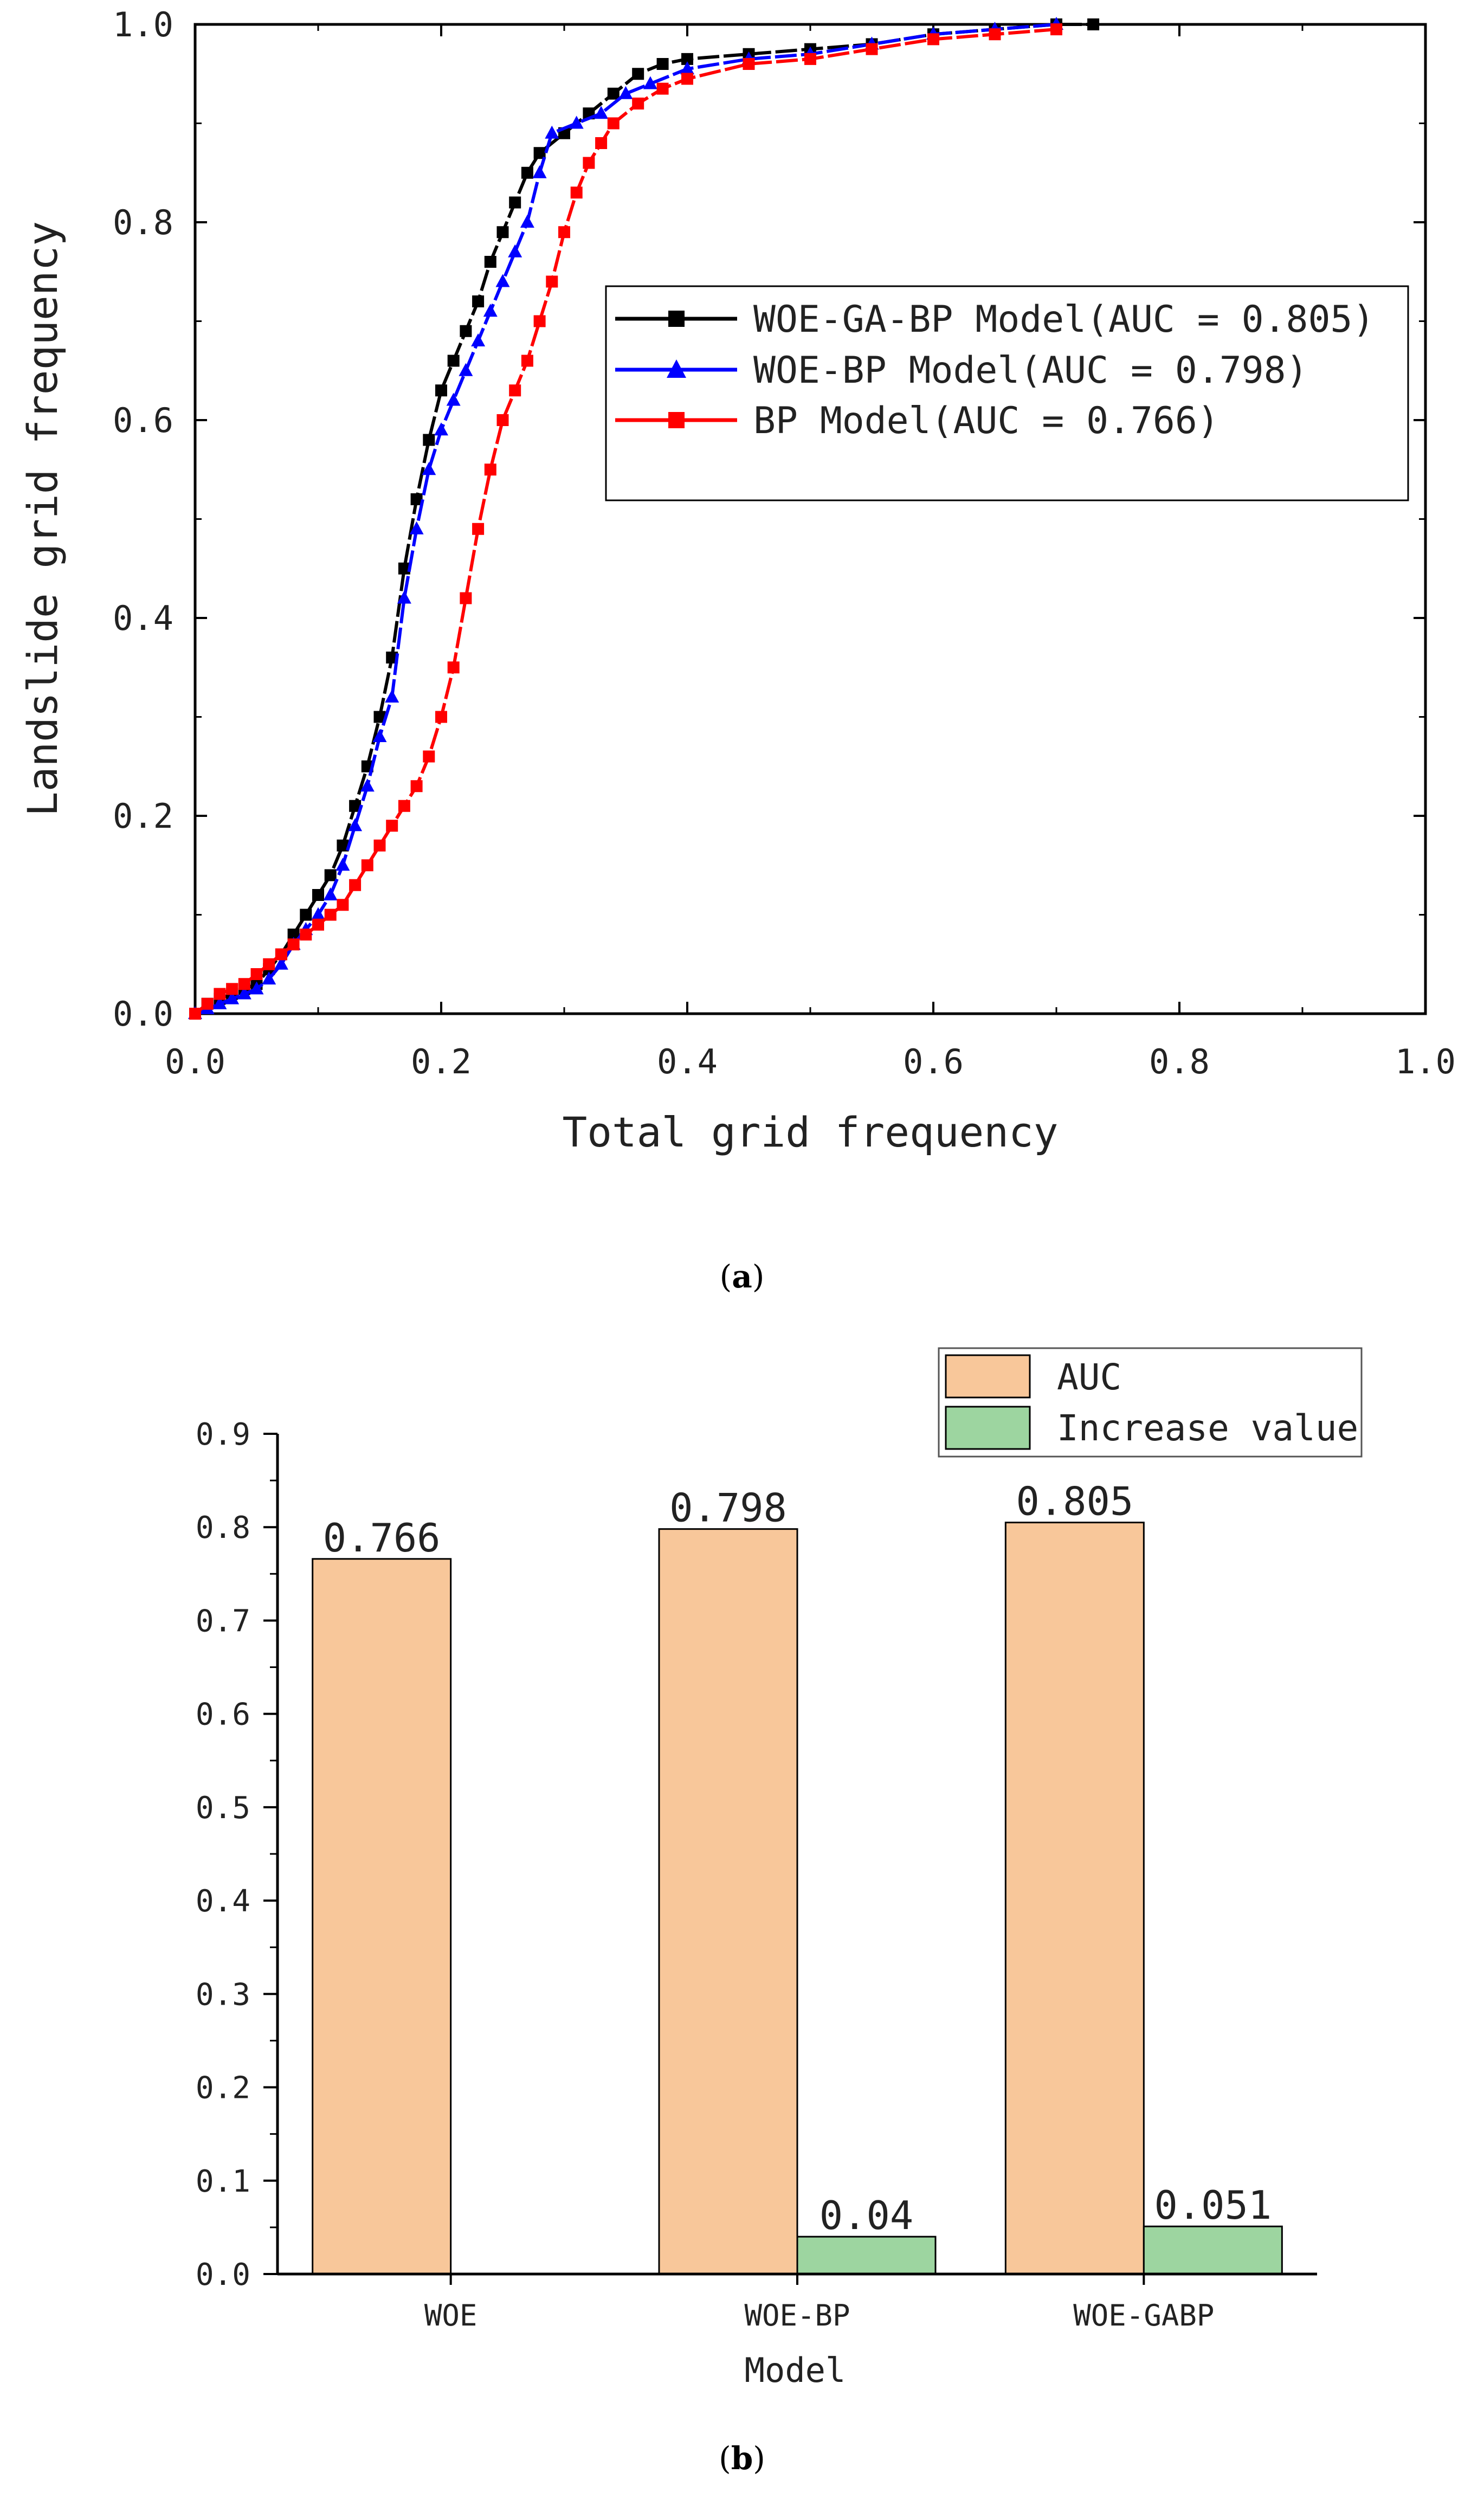 The height and width of the screenshot is (2512, 1484). Describe the element at coordinates (441, 1061) in the screenshot. I see `x-tick-label: 0.2` at that location.